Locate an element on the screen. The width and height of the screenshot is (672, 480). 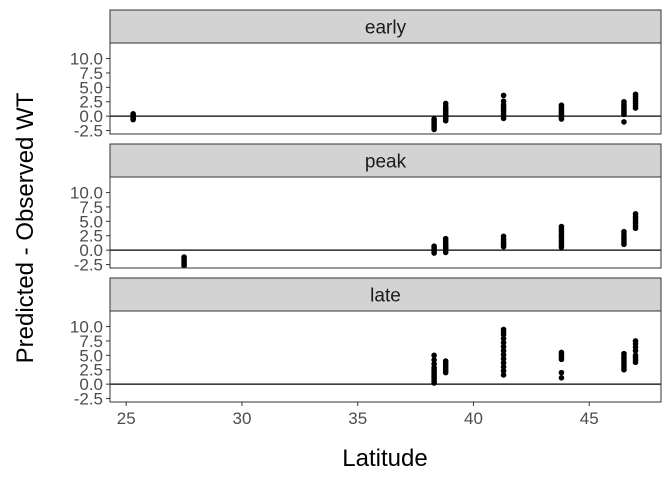
x-tick-label: 25 is located at coordinates (126, 418).